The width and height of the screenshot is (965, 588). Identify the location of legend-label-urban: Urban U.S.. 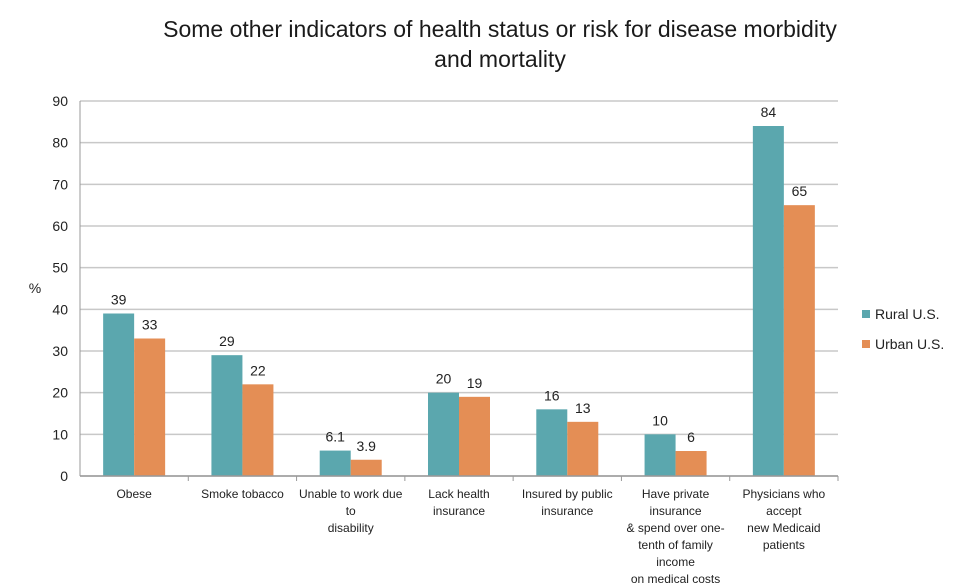
(910, 344).